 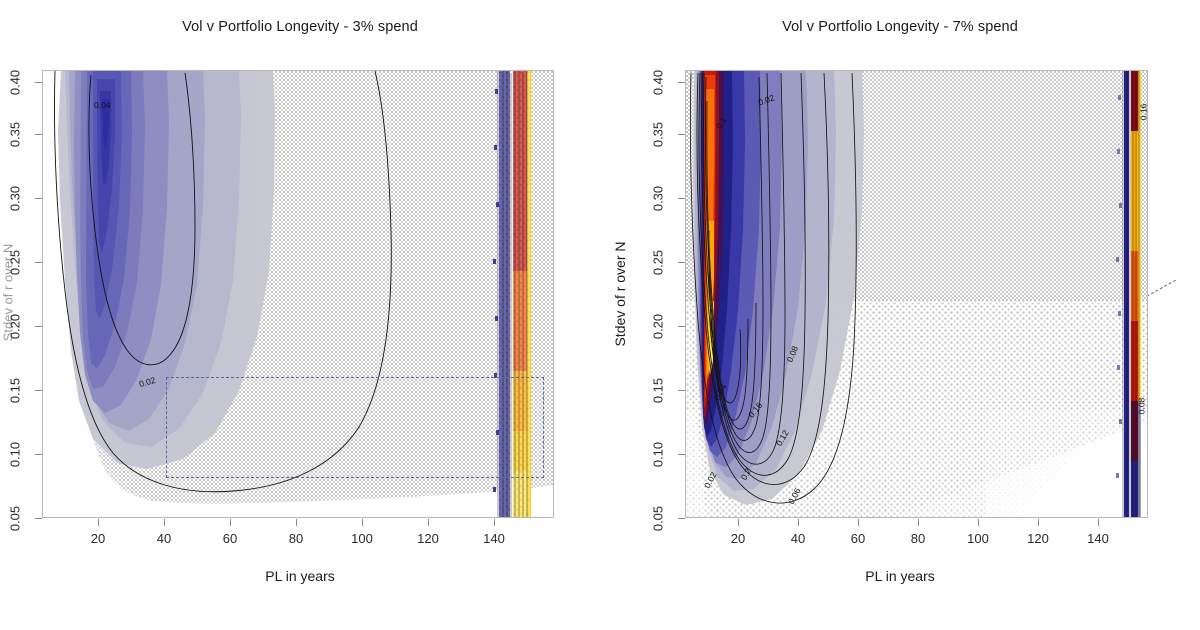 I want to click on contour-label: 0.04, so click(x=102, y=105).